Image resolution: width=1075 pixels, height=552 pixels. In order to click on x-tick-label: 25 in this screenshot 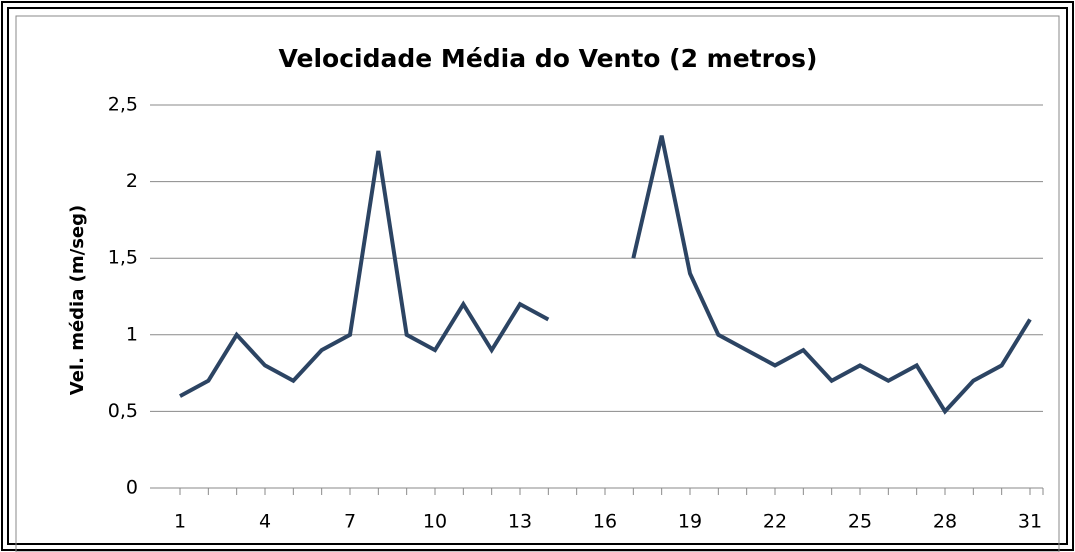, I will do `click(860, 522)`.